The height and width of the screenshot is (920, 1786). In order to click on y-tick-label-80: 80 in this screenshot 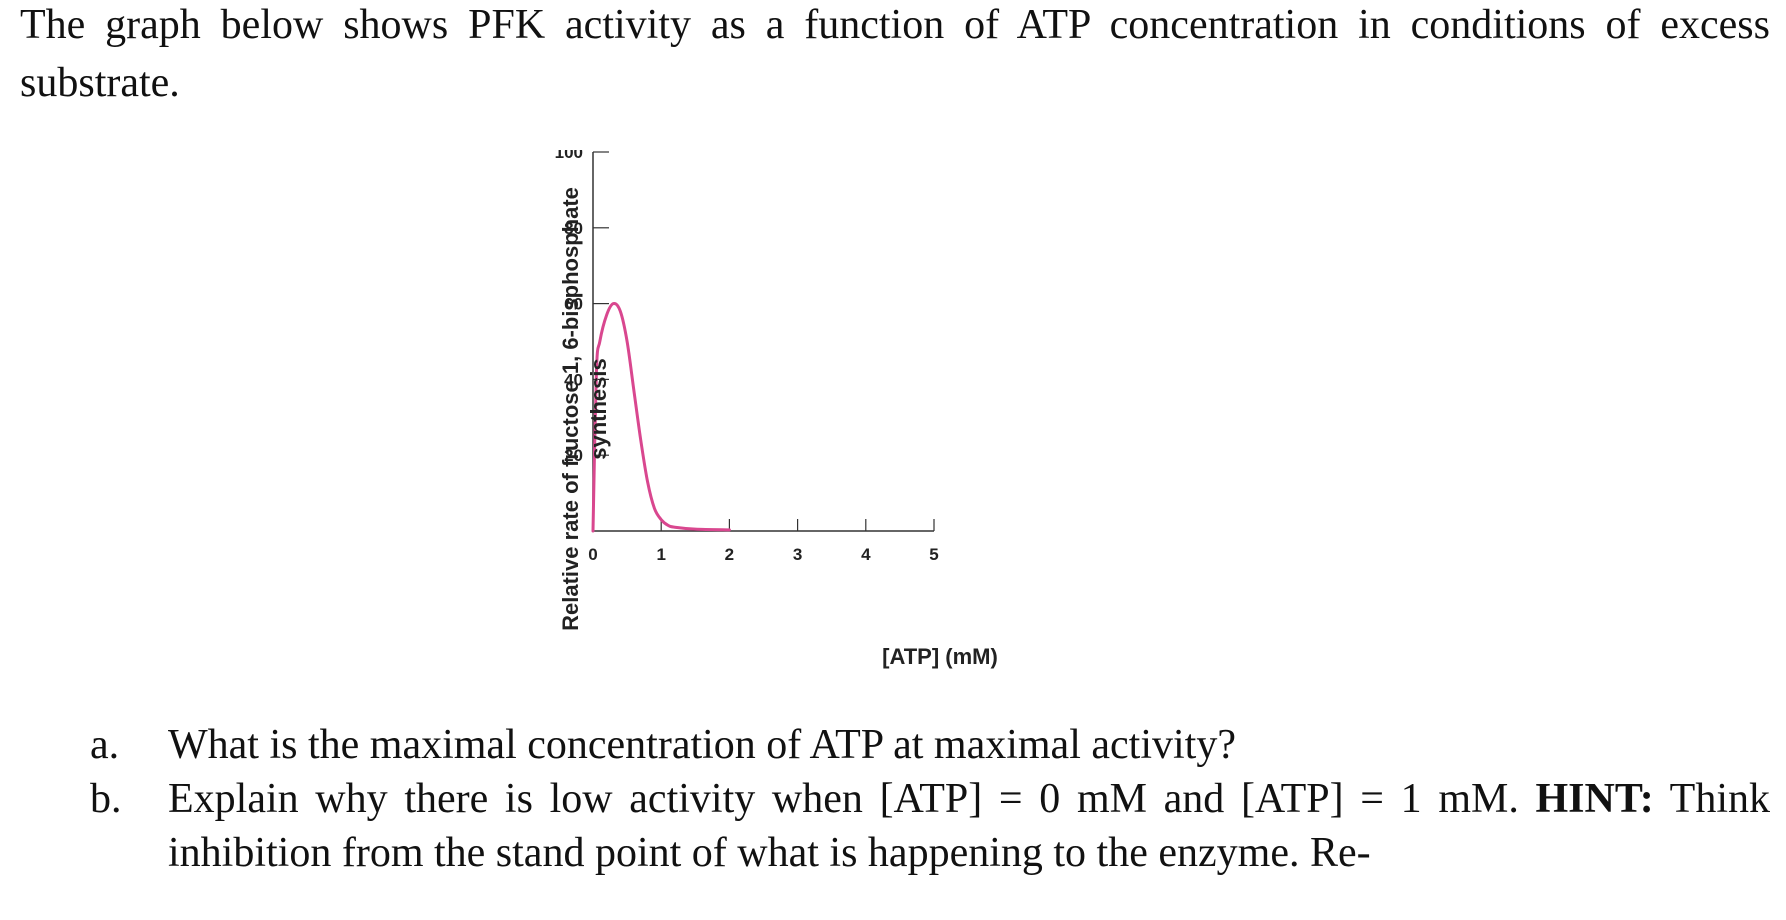, I will do `click(573, 228)`.